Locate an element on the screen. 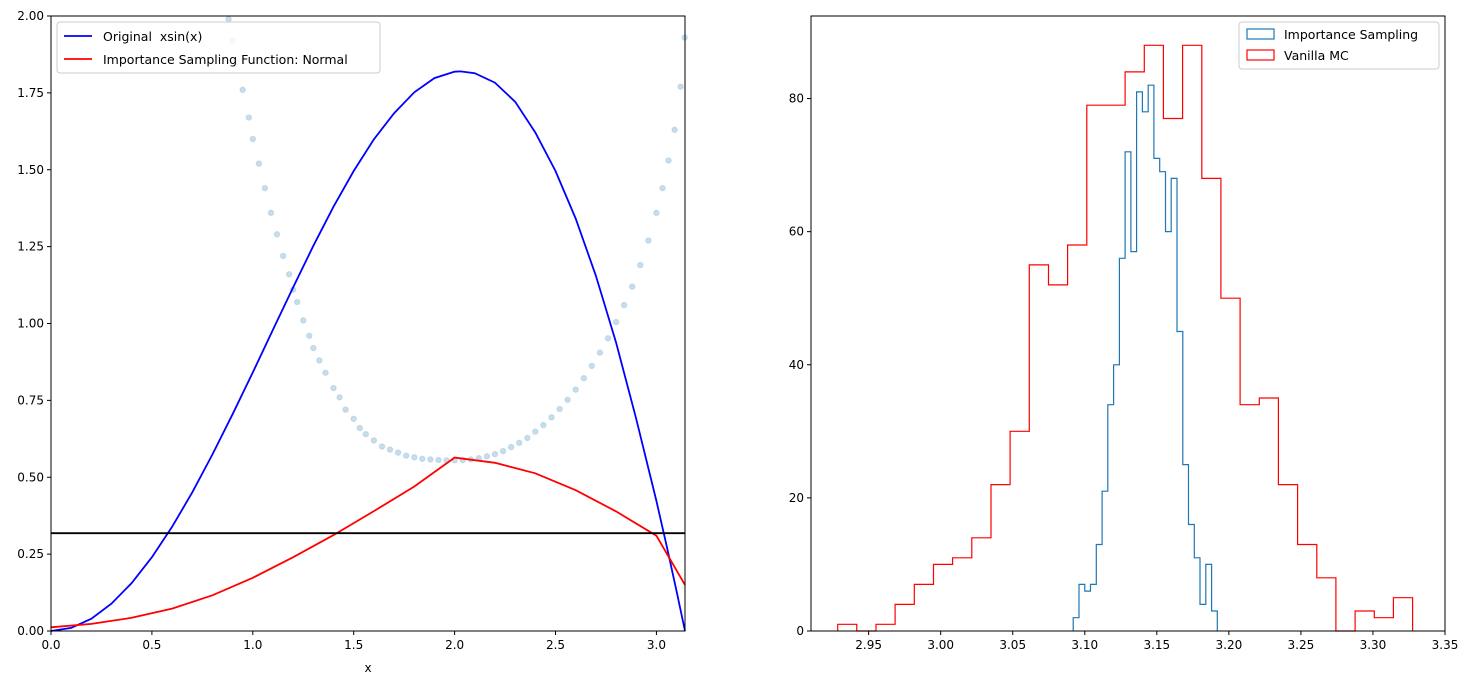 Image resolution: width=1469 pixels, height=684 pixels. legend-text-original: Original xsin(x) is located at coordinates (152, 36).